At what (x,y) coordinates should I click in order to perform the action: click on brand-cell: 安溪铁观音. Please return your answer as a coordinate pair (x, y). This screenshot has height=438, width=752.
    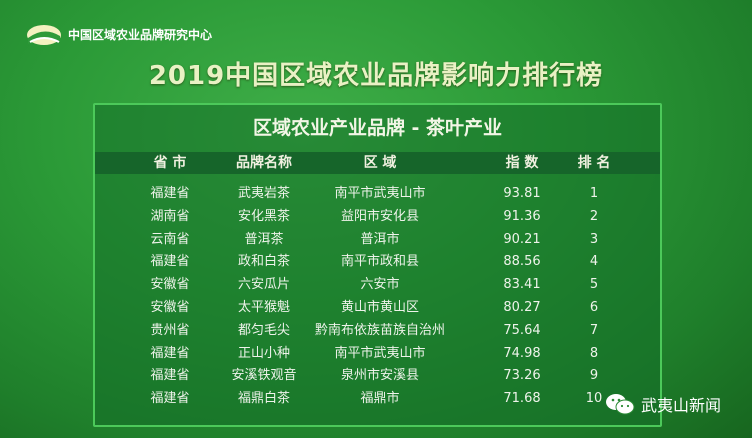
    Looking at the image, I should click on (264, 376).